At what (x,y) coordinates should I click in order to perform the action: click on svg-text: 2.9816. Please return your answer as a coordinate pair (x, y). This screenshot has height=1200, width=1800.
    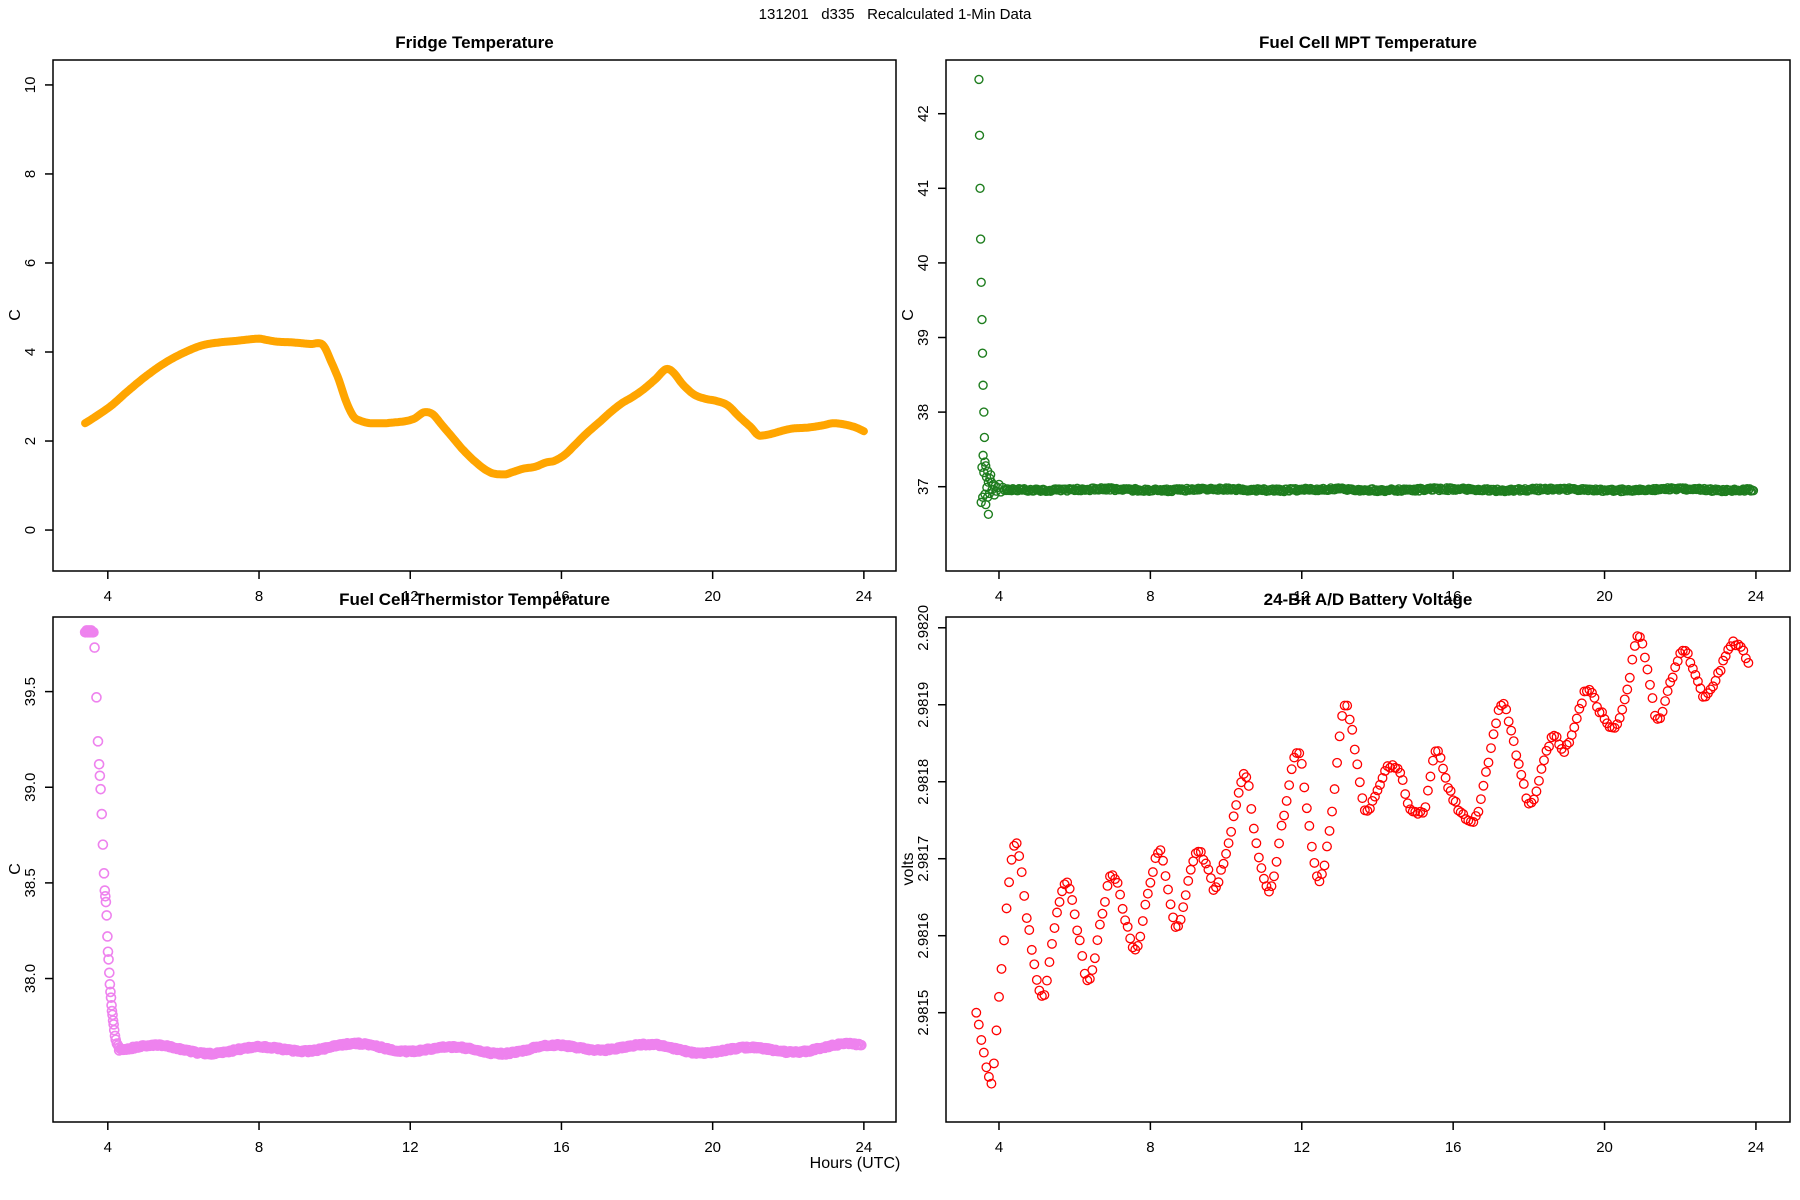
    Looking at the image, I should click on (923, 936).